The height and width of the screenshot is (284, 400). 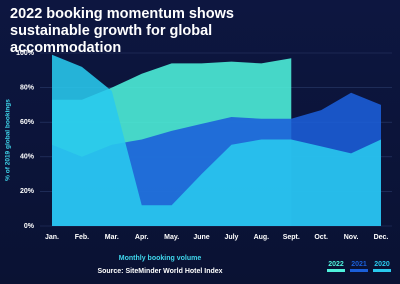 What do you see at coordinates (321, 237) in the screenshot?
I see `x-tick-label: Oct.` at bounding box center [321, 237].